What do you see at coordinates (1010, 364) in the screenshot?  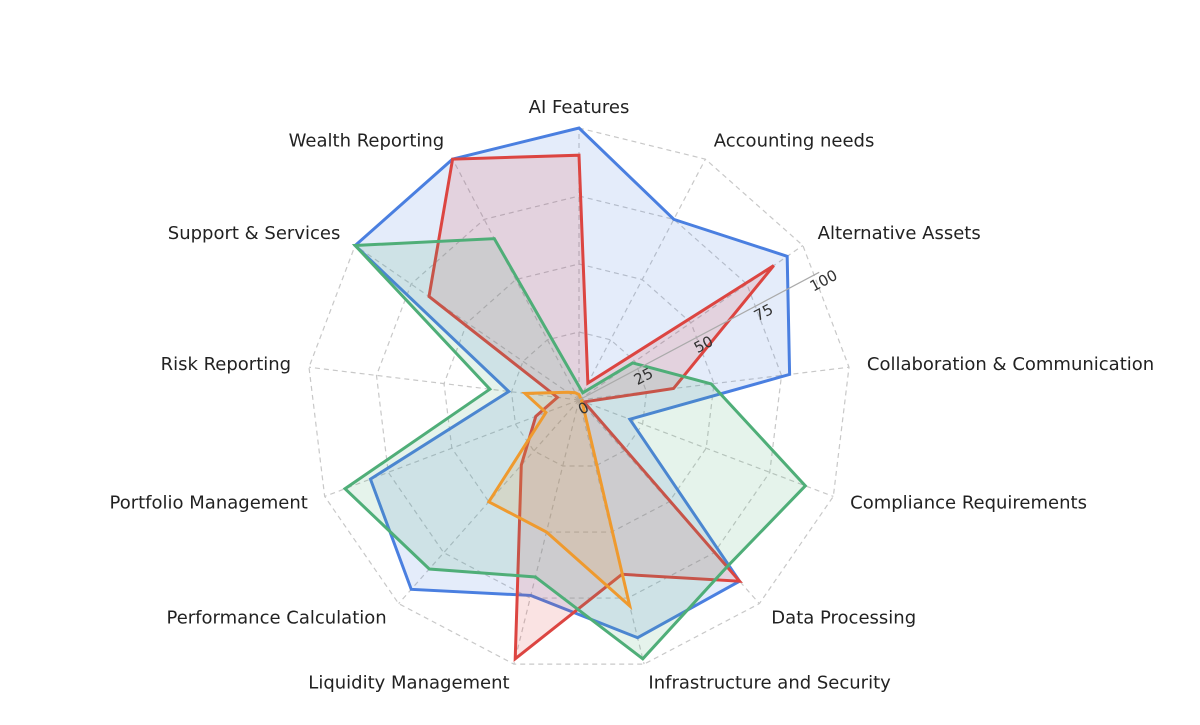 I see `category-label: Collaboration & Communication` at bounding box center [1010, 364].